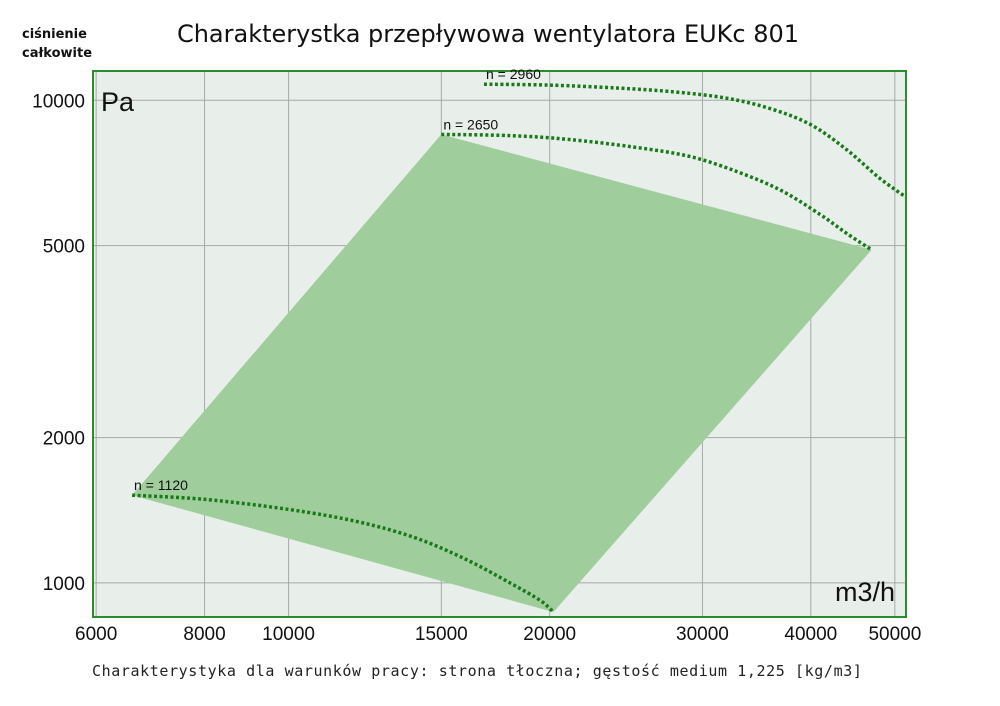  Describe the element at coordinates (64, 439) in the screenshot. I see `y-tick-label: 2000` at that location.